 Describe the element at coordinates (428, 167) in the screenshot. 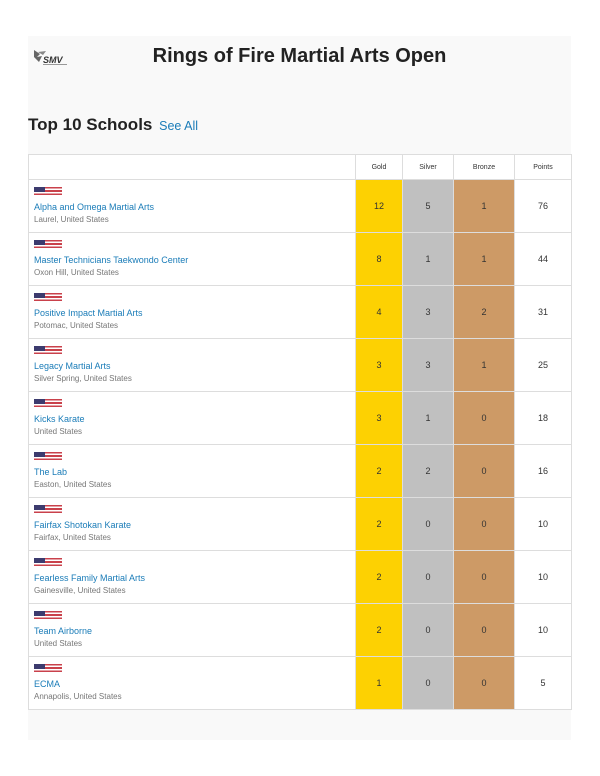

I see `silver-column-header: Silver` at that location.